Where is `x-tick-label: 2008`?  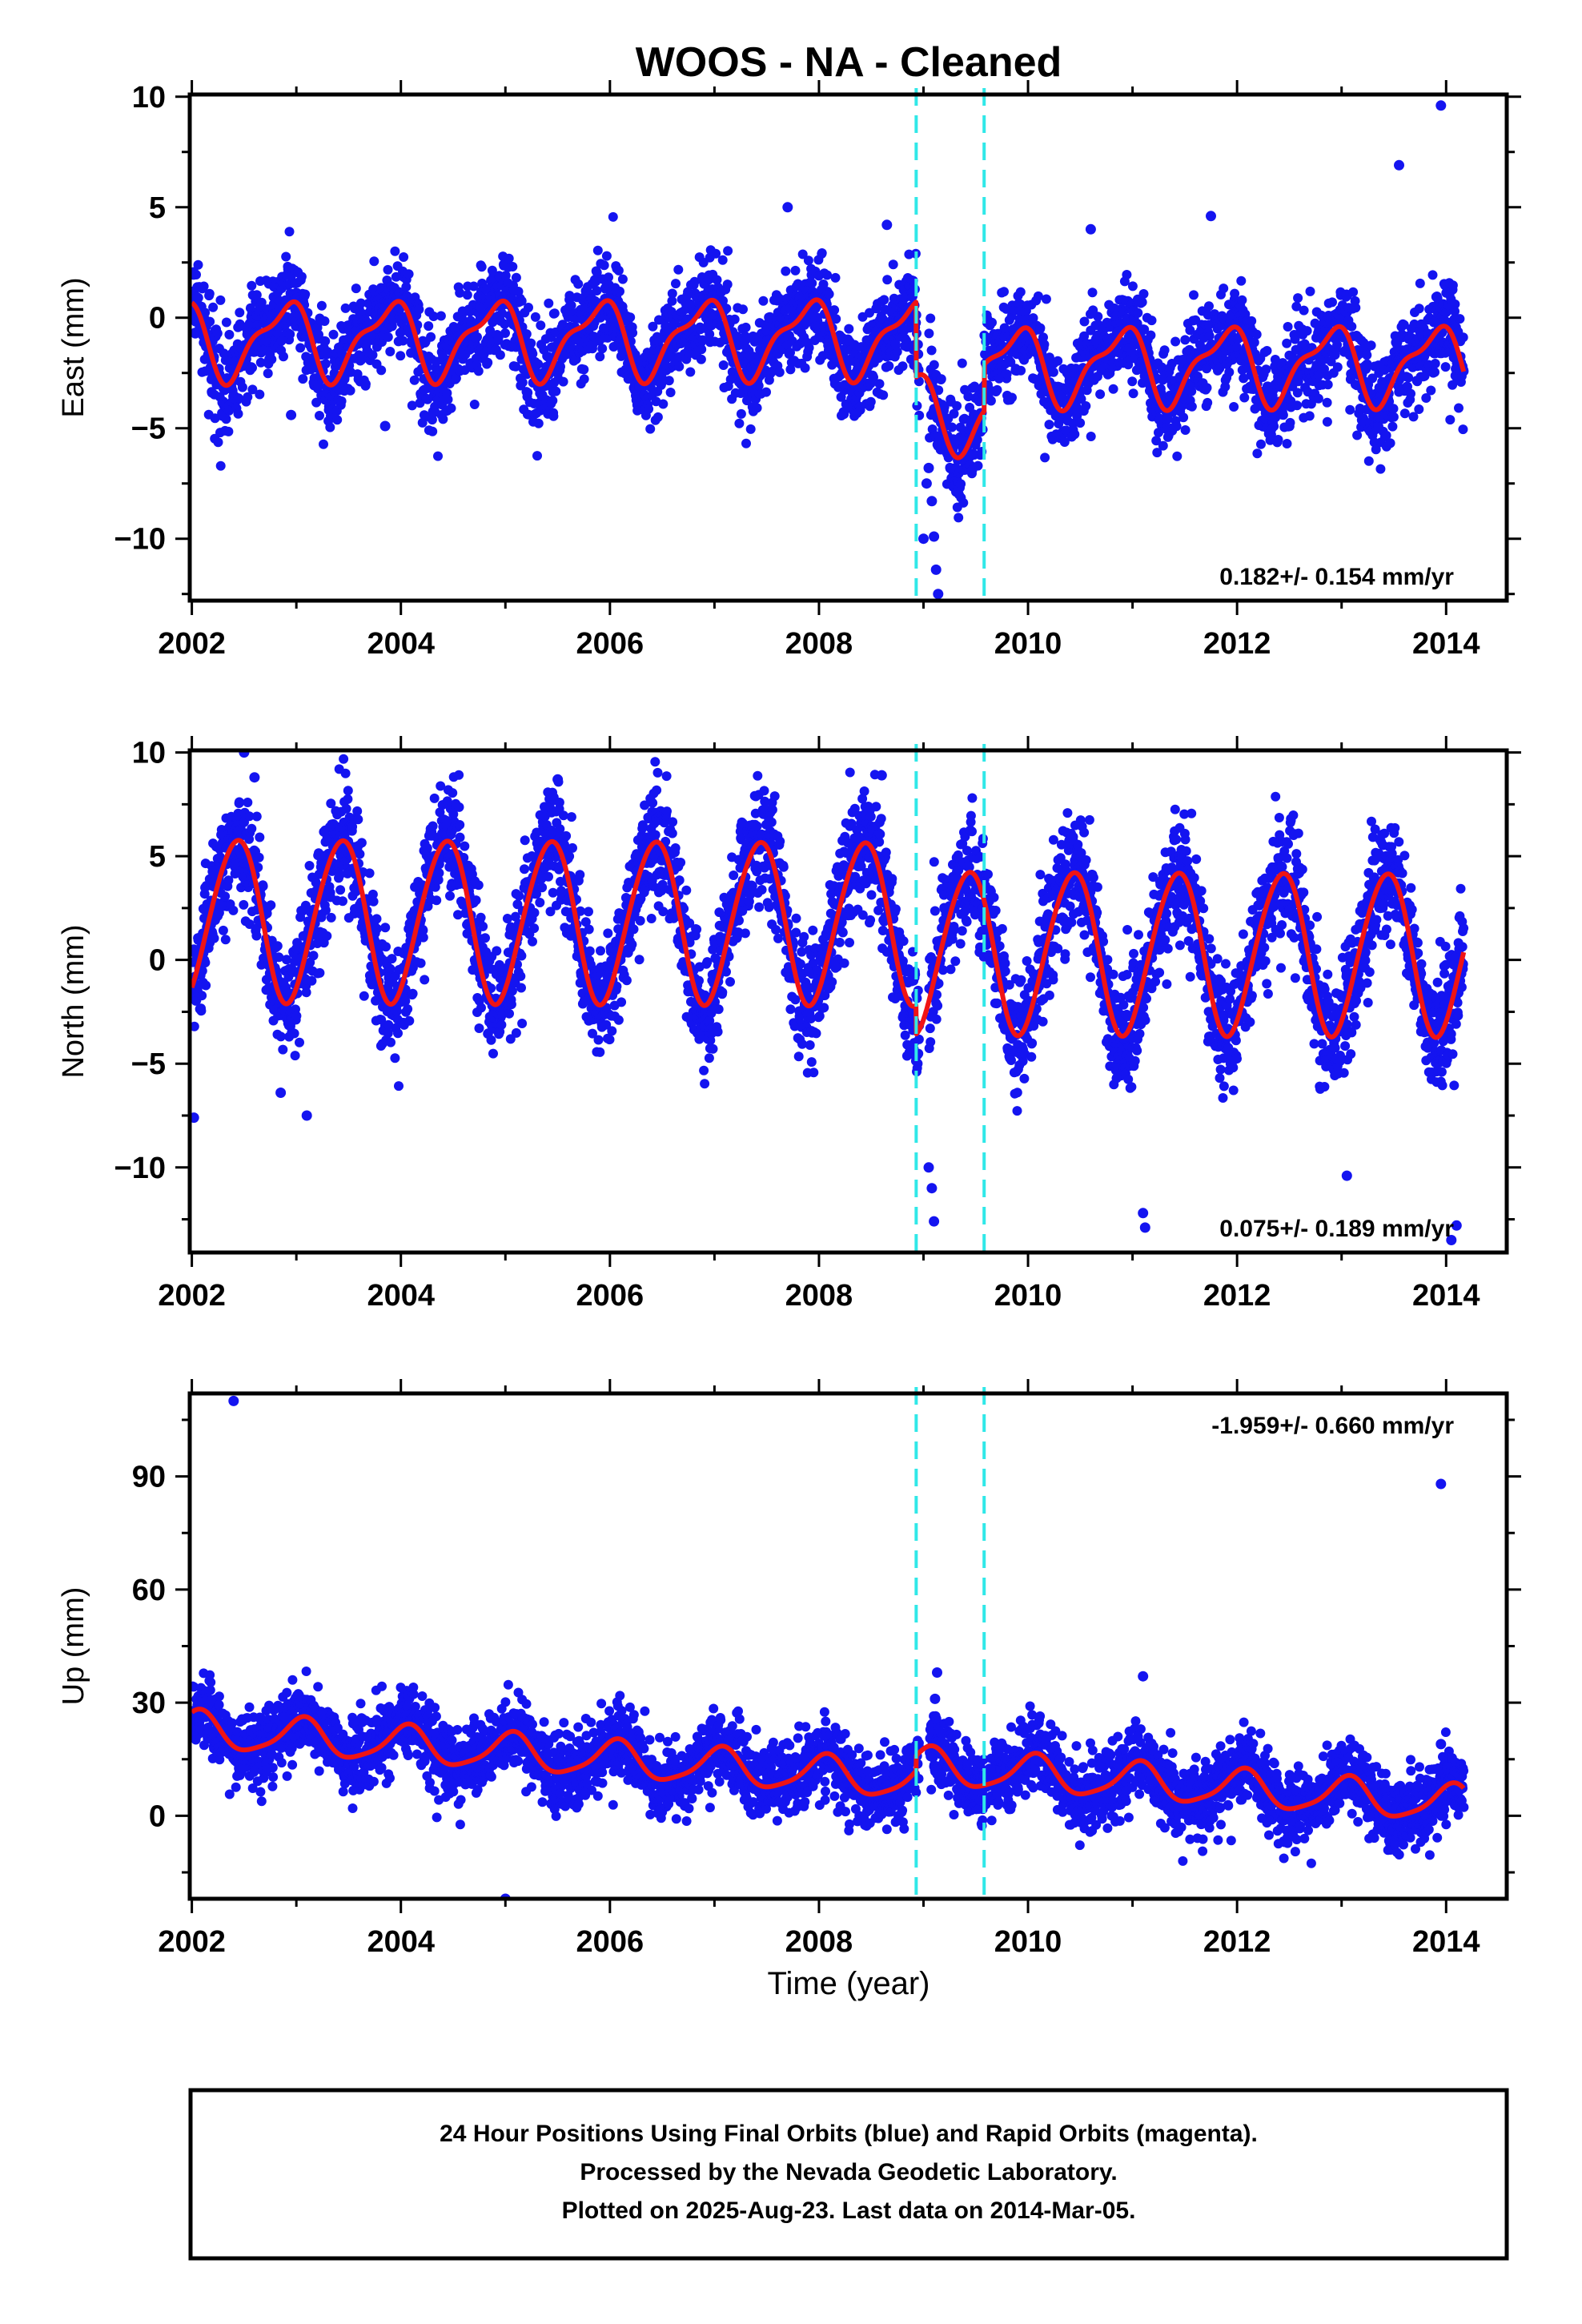
x-tick-label: 2008 is located at coordinates (819, 644).